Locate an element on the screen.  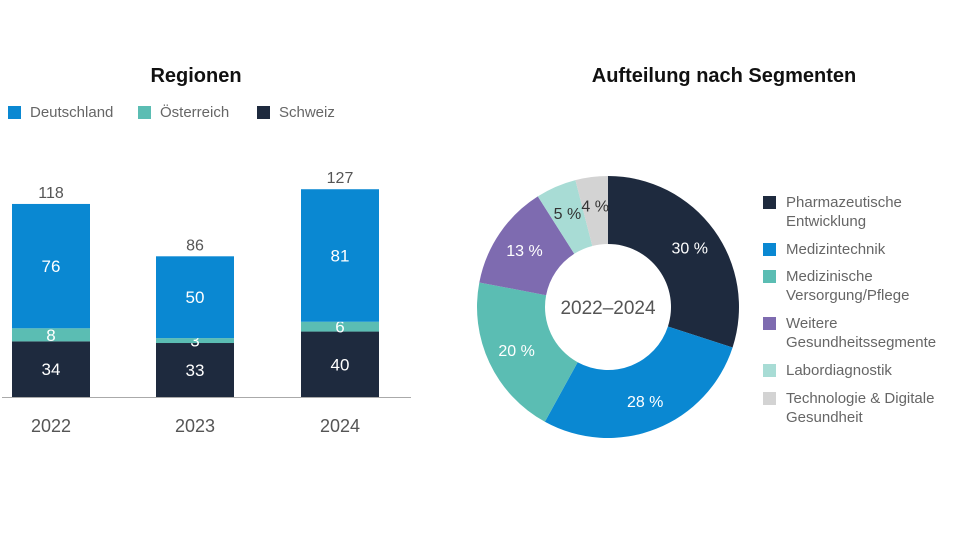
bar-total-label: 127 is located at coordinates (340, 178).